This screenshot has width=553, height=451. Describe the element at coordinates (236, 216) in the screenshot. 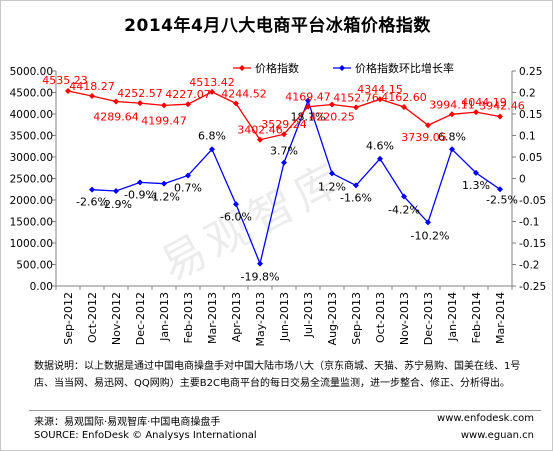

I see `growth-data-label: -6.0%` at that location.